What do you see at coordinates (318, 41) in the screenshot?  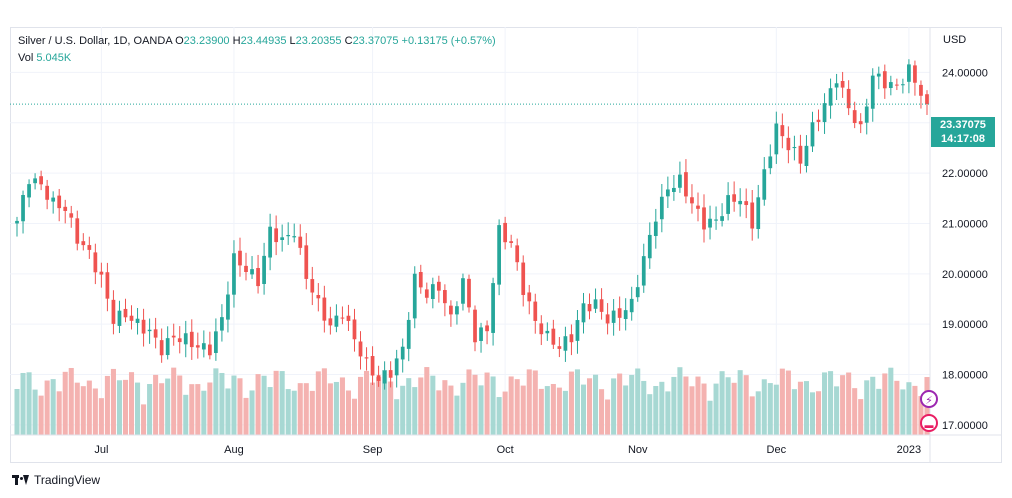 I see `low-value: 23.20355` at bounding box center [318, 41].